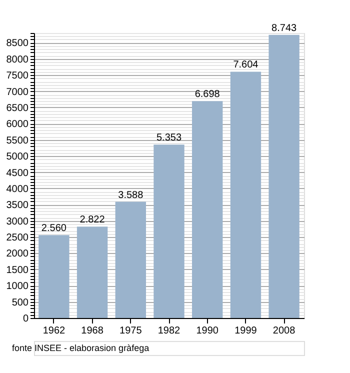 The width and height of the screenshot is (350, 373). I want to click on y-tick-label: 4500, so click(17, 173).